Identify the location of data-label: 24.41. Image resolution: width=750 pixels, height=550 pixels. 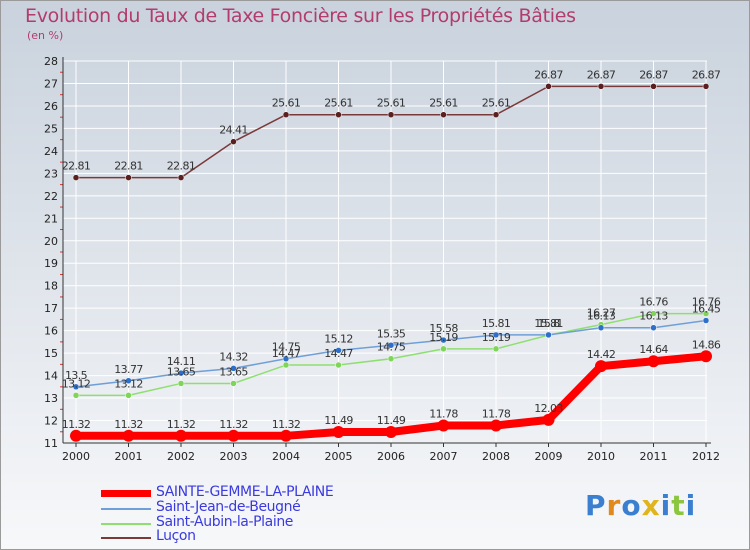
(233, 130).